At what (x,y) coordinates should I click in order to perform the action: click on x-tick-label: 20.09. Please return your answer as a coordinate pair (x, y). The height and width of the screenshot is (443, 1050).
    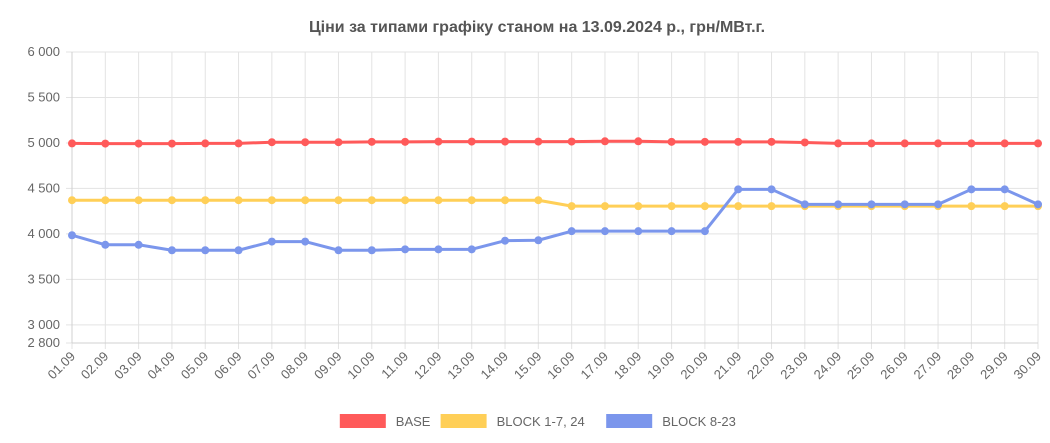
    Looking at the image, I should click on (694, 366).